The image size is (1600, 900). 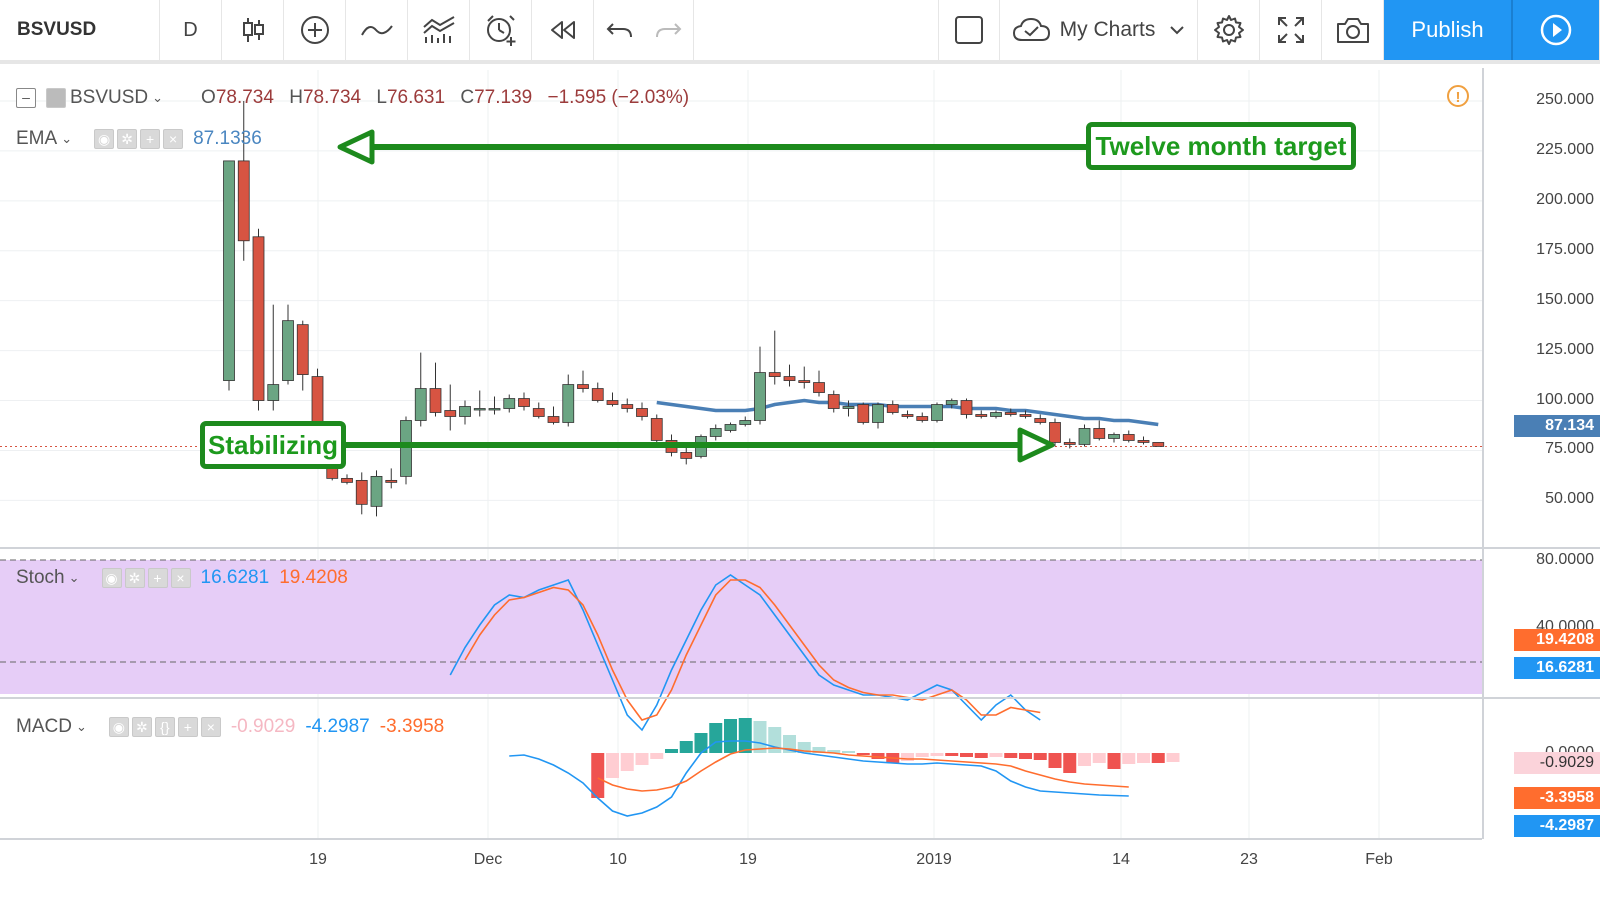 I want to click on publish-button: Publish, so click(x=1448, y=30).